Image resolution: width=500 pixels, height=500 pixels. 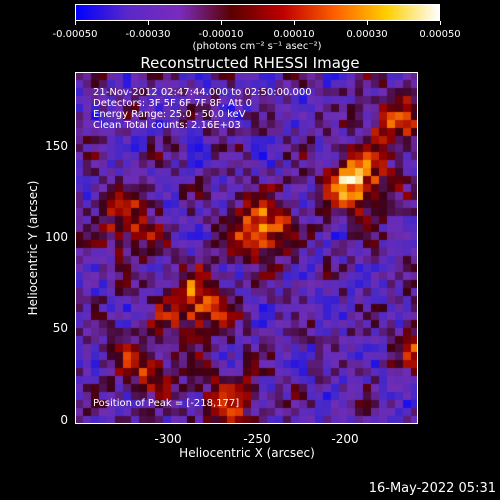 What do you see at coordinates (173, 103) in the screenshot?
I see `info-detectors: Detectors: 3F 5F 6F 7F 8F, Att 0` at bounding box center [173, 103].